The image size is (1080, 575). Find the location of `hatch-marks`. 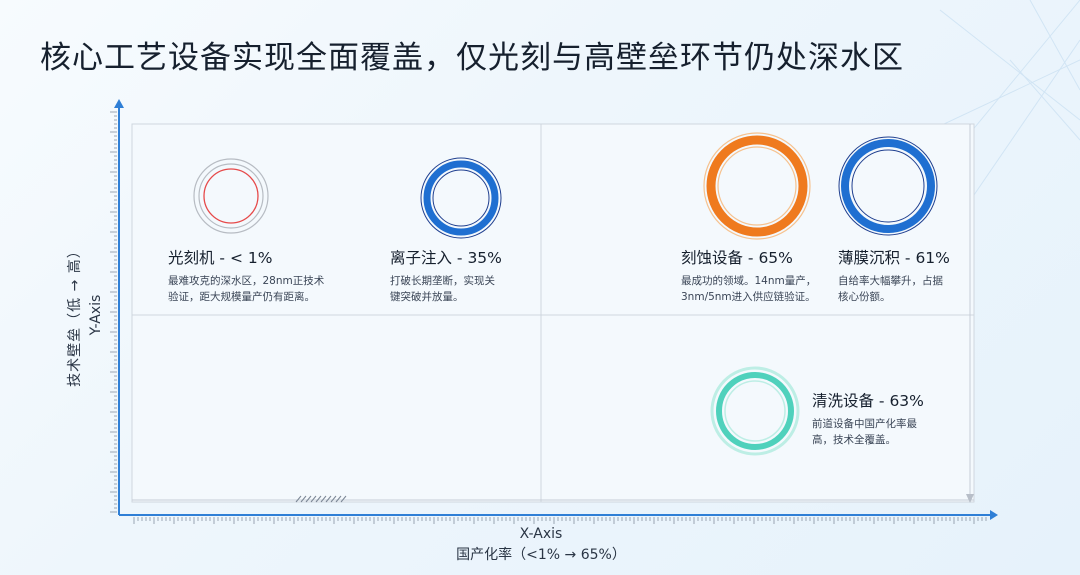

hatch-marks is located at coordinates (321, 499).